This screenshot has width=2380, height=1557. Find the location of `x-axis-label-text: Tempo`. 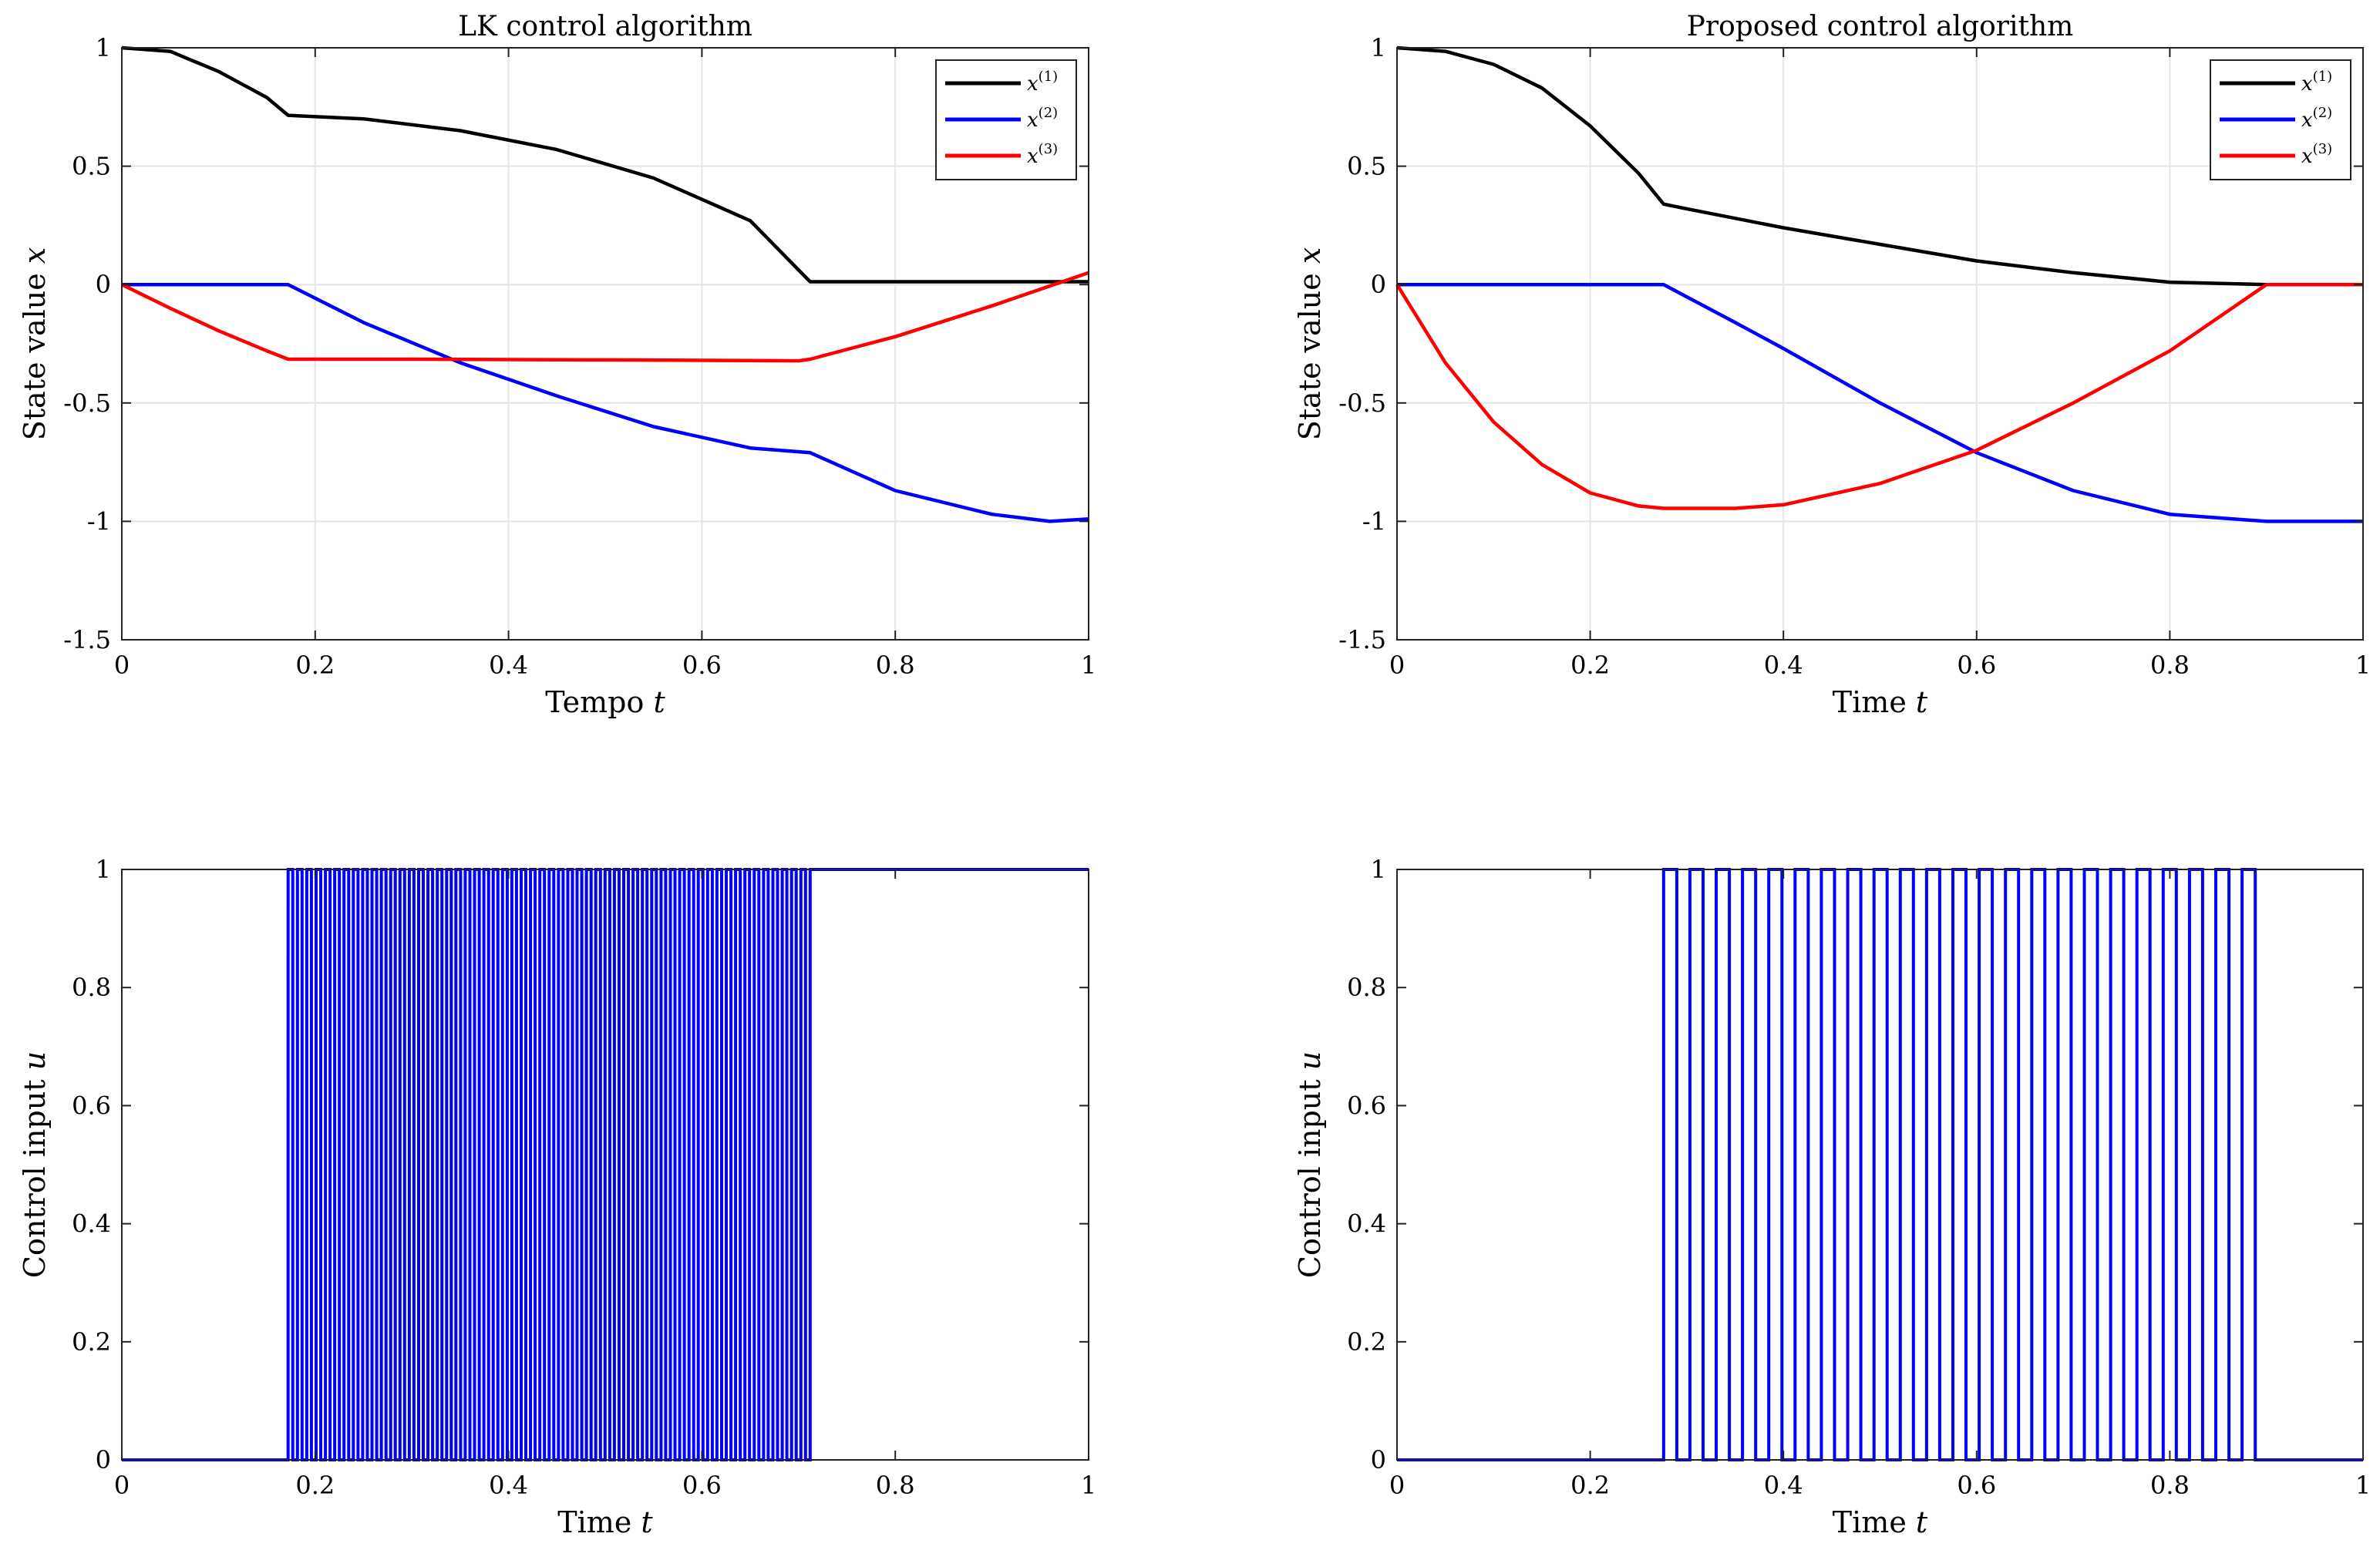

x-axis-label-text: Tempo is located at coordinates (599, 702).